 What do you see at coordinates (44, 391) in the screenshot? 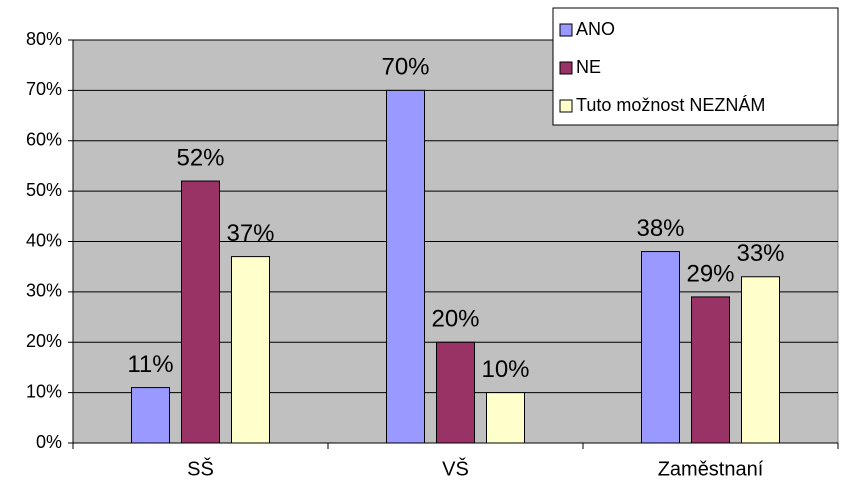
I see `y-tick-label: 10%` at bounding box center [44, 391].